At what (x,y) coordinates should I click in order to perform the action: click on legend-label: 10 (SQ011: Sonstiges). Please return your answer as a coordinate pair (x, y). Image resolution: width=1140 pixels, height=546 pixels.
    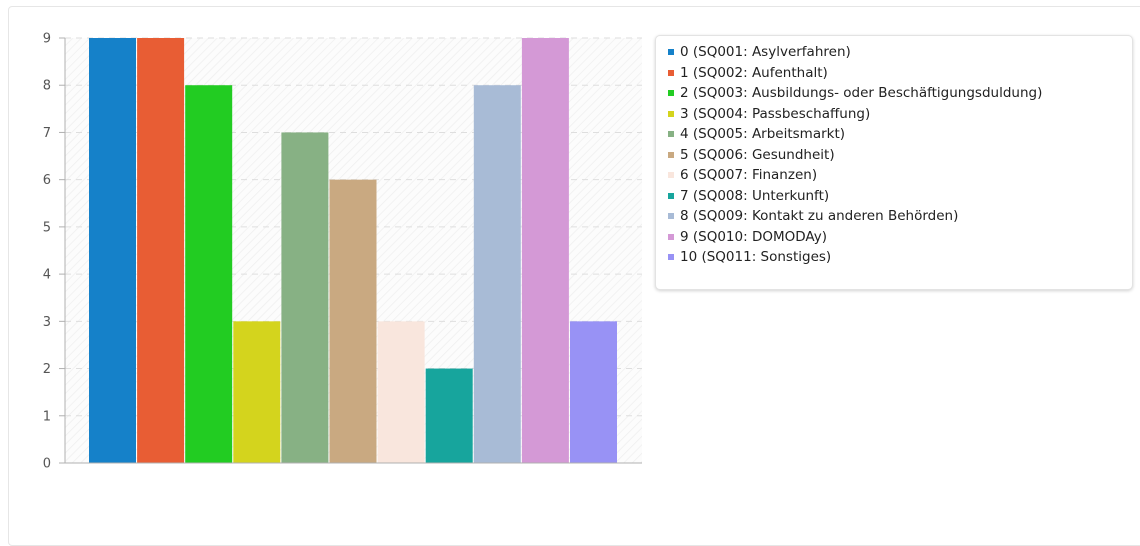
    Looking at the image, I should click on (756, 257).